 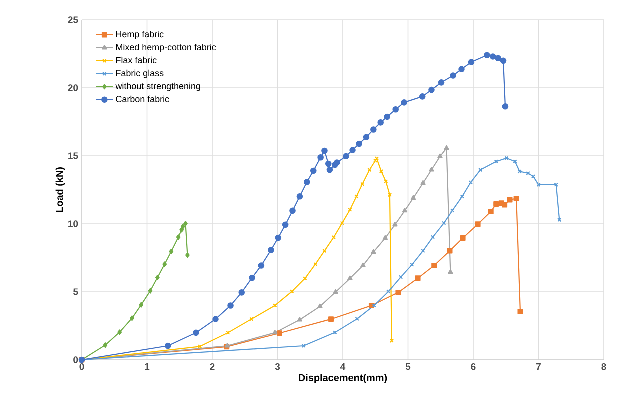 What do you see at coordinates (277, 367) in the screenshot?
I see `x-tick-label: 3` at bounding box center [277, 367].